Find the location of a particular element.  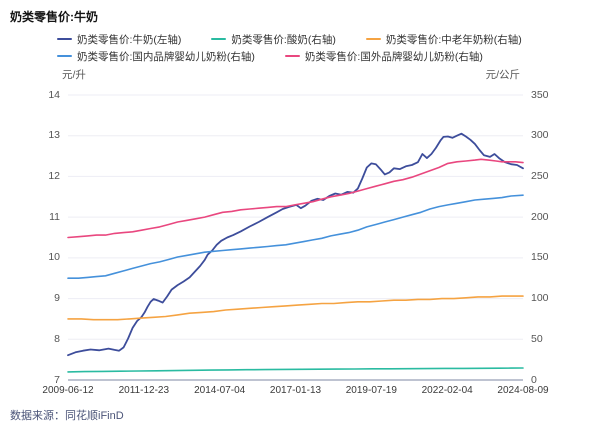

legend-label: 奶类零售价:中老年奶粉(右轴) is located at coordinates (453, 39).